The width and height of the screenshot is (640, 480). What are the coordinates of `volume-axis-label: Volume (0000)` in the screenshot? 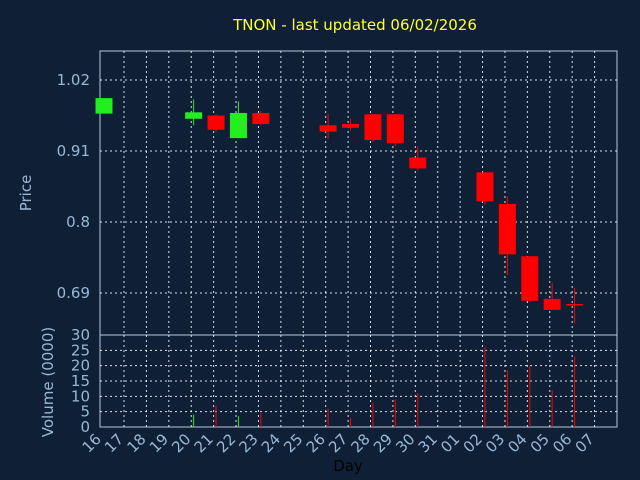 It's located at (48, 382).